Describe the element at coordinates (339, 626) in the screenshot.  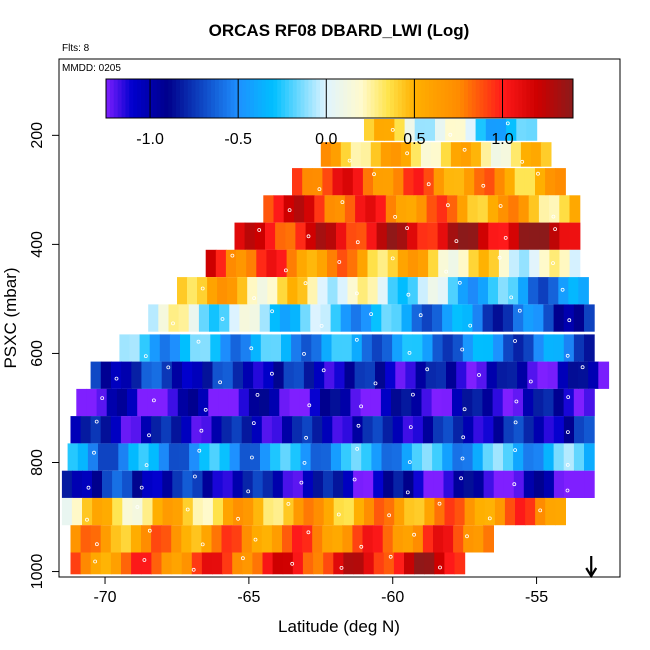
I see `x-axis-label: Latitude (deg N)` at that location.